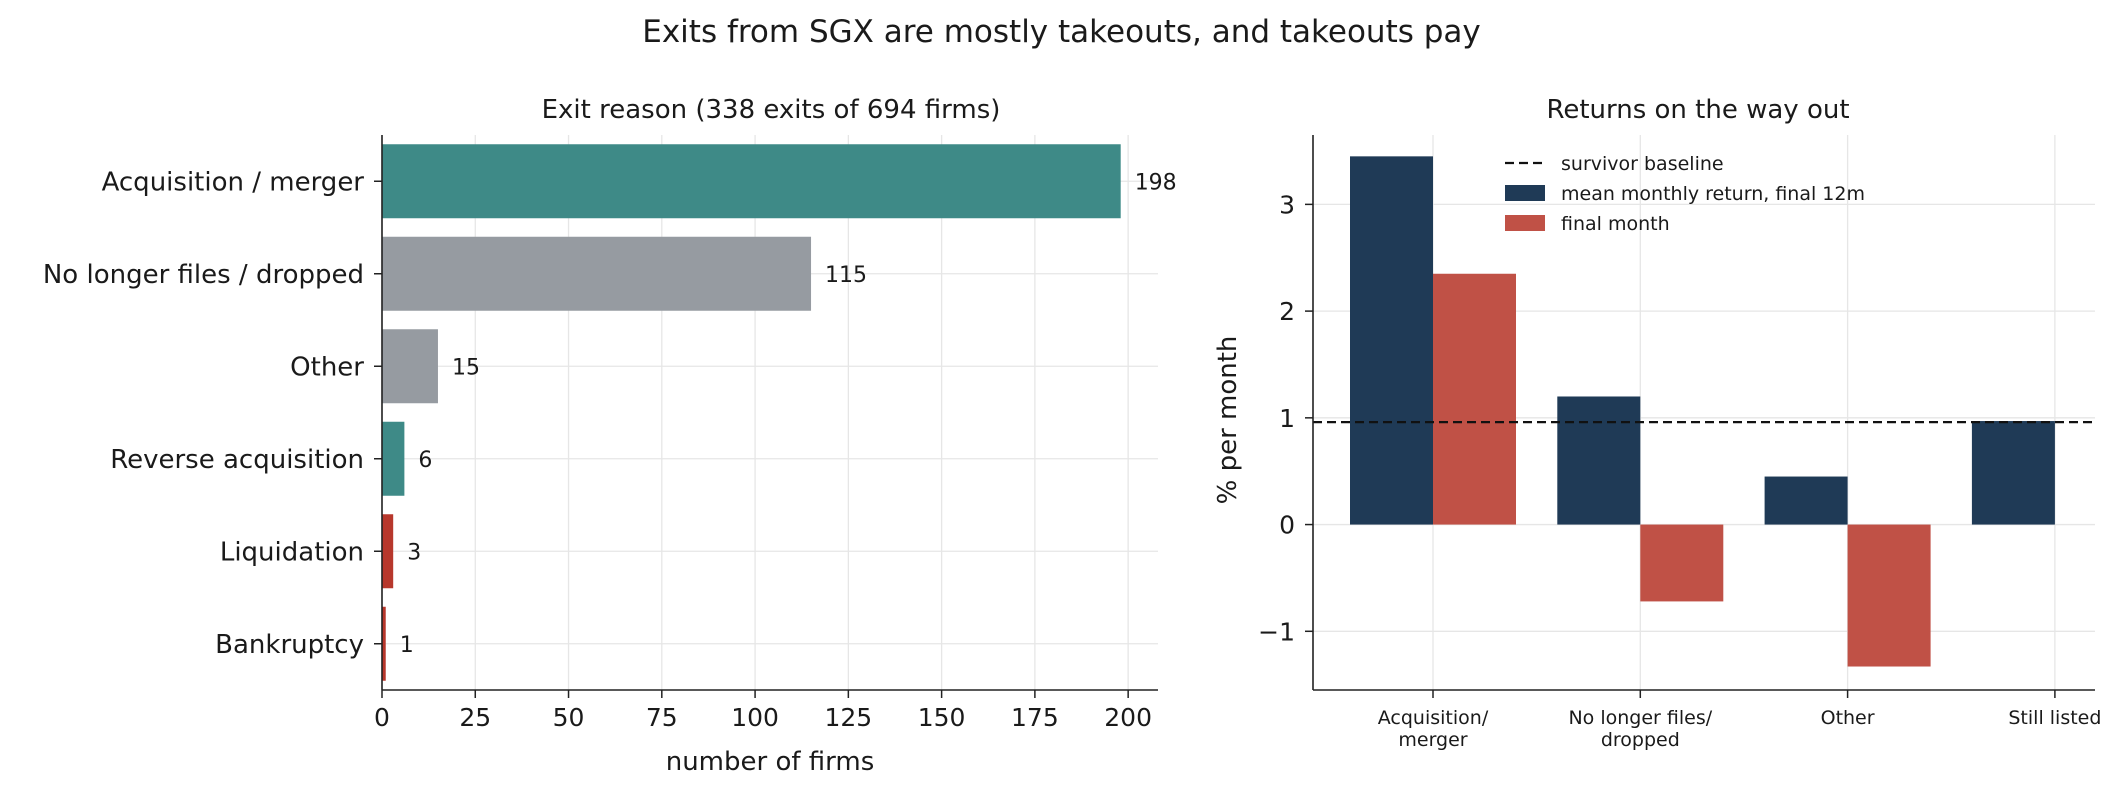 Image resolution: width=2123 pixels, height=796 pixels. What do you see at coordinates (203, 275) in the screenshot?
I see `category-label: No longer files / dropped` at bounding box center [203, 275].